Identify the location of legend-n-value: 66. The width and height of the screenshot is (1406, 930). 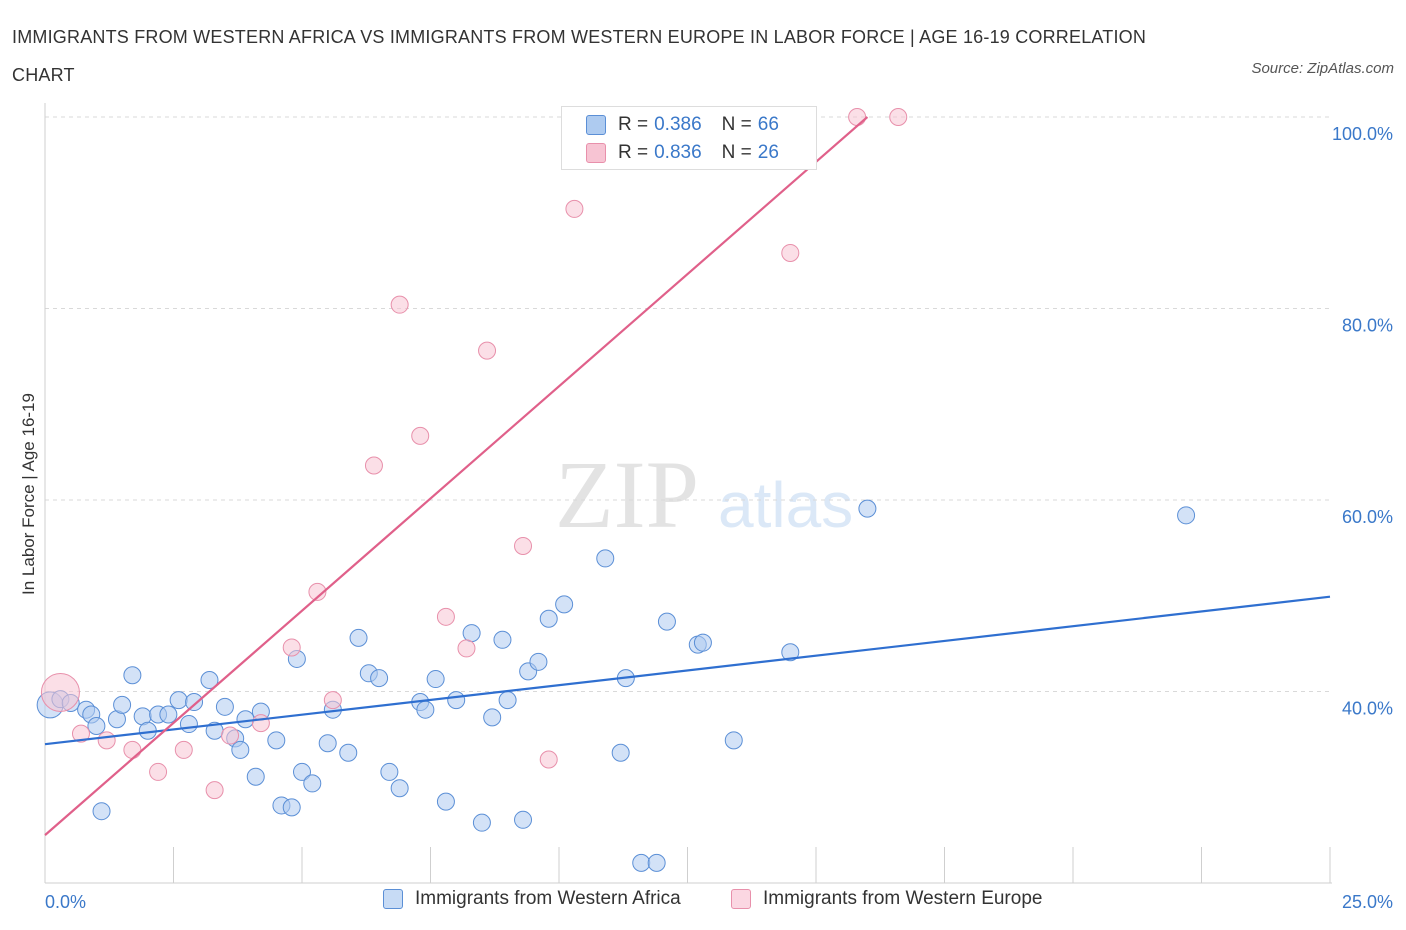
(768, 124).